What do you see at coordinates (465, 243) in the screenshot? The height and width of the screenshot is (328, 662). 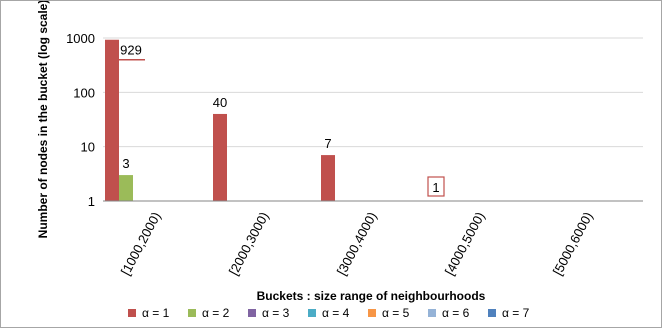 I see `x-tick-label: [4000,5000)` at bounding box center [465, 243].